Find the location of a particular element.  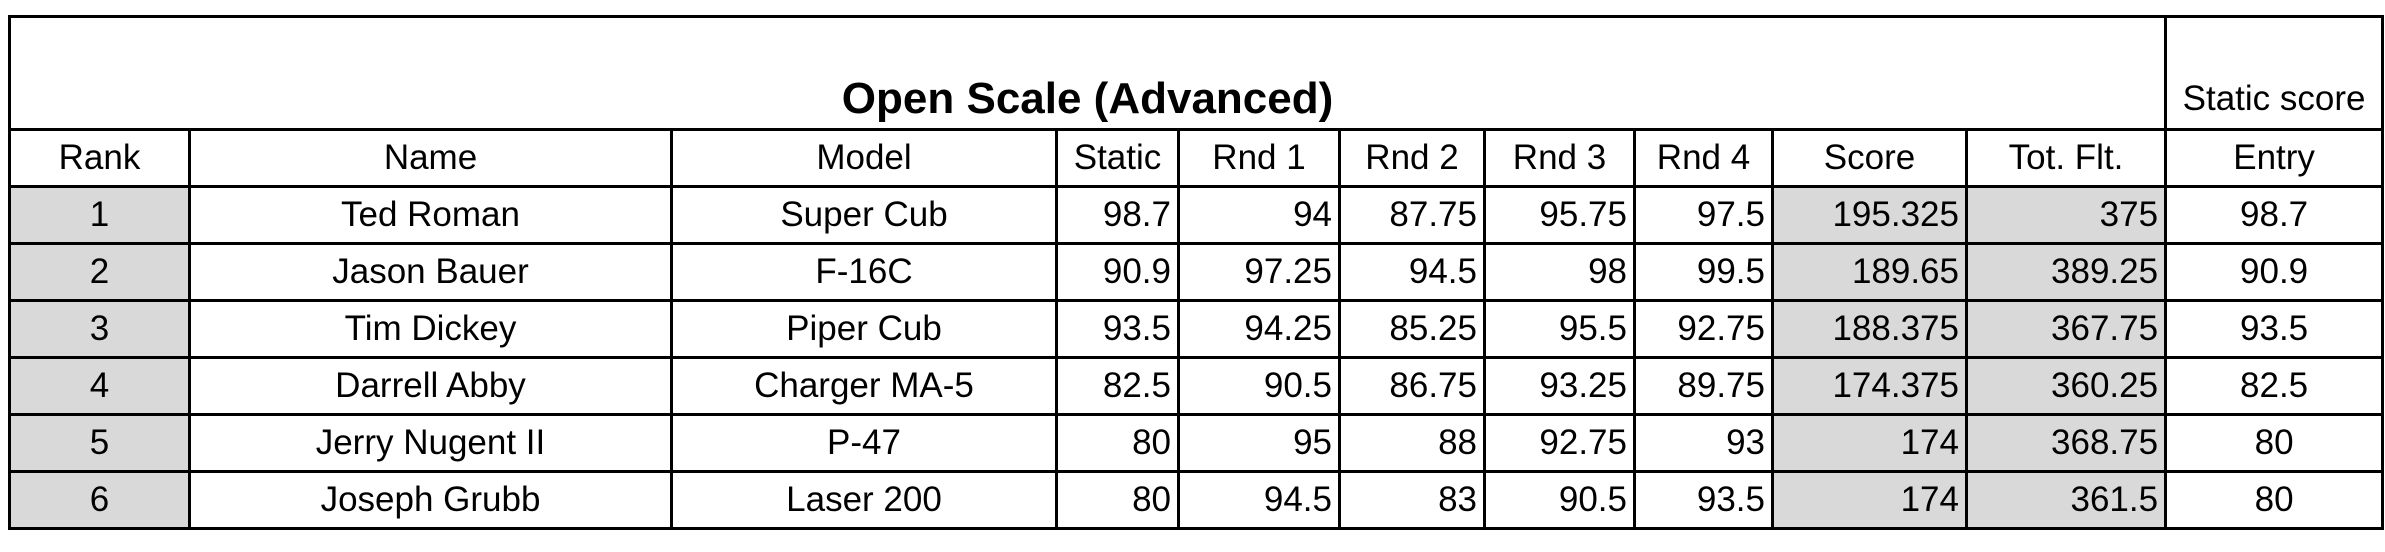

table-cell: 174.375 is located at coordinates (1869, 386).